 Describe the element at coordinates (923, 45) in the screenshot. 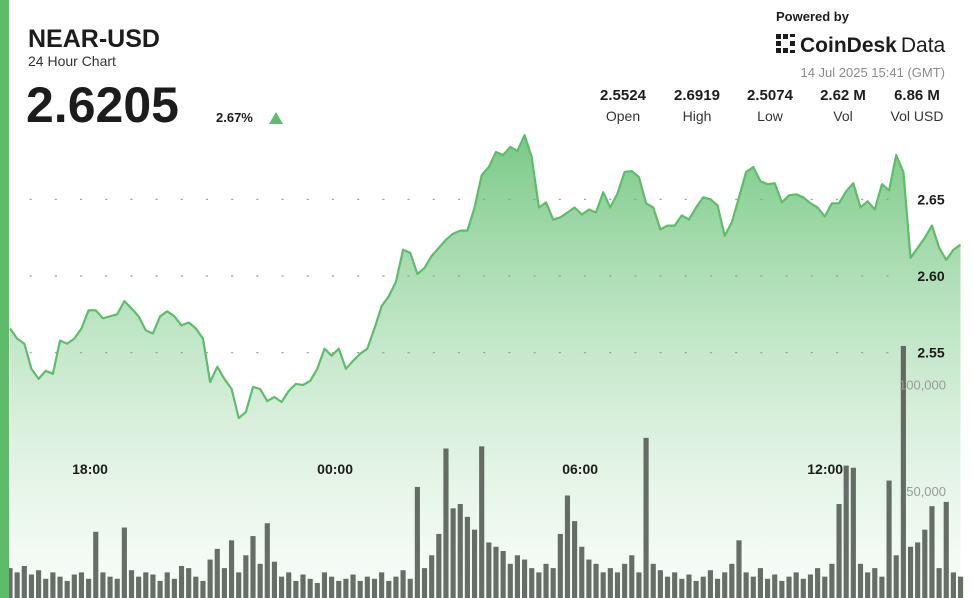

I see `brand-suffix: Data` at that location.